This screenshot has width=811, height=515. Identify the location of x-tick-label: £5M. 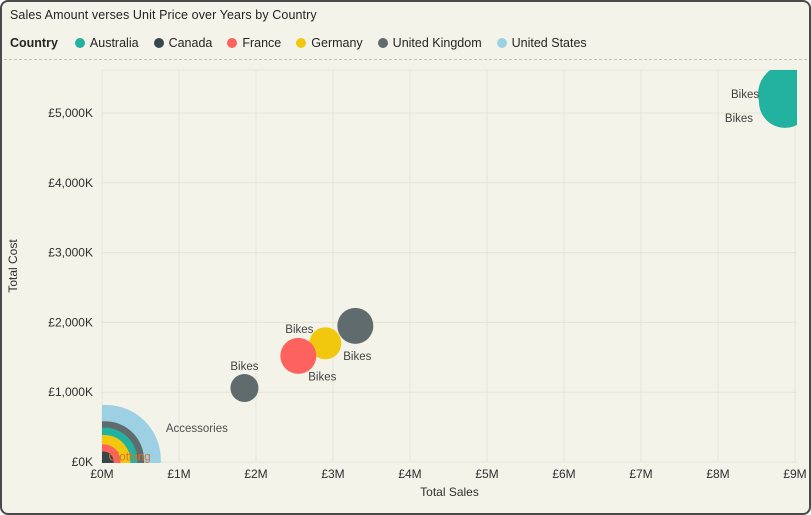
(486, 474).